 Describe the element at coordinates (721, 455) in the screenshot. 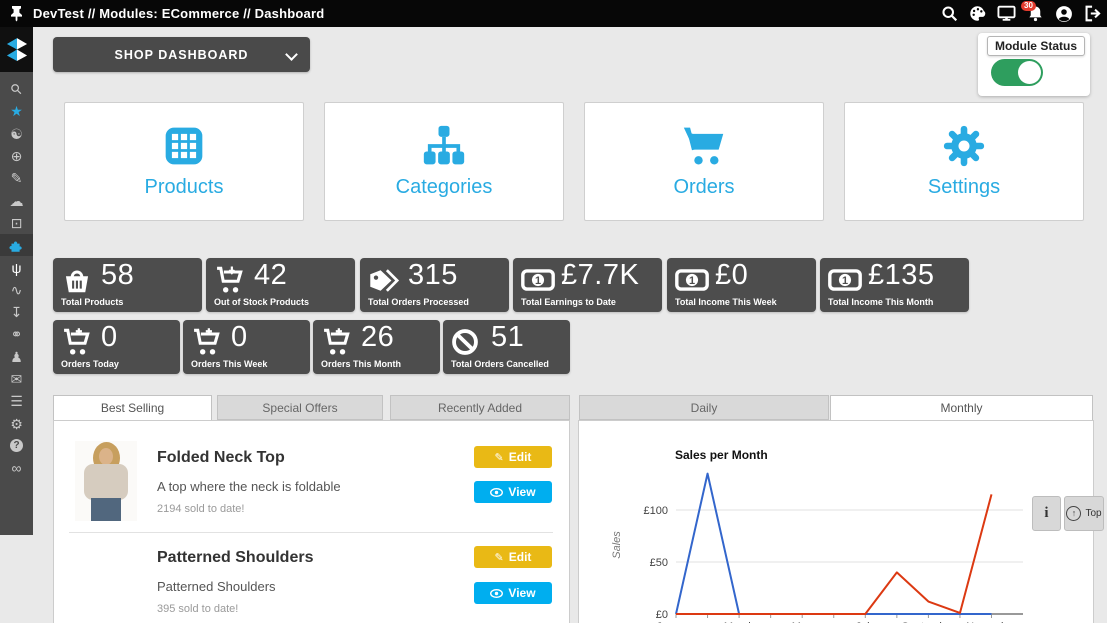

I see `chart-title: Sales per Month` at that location.